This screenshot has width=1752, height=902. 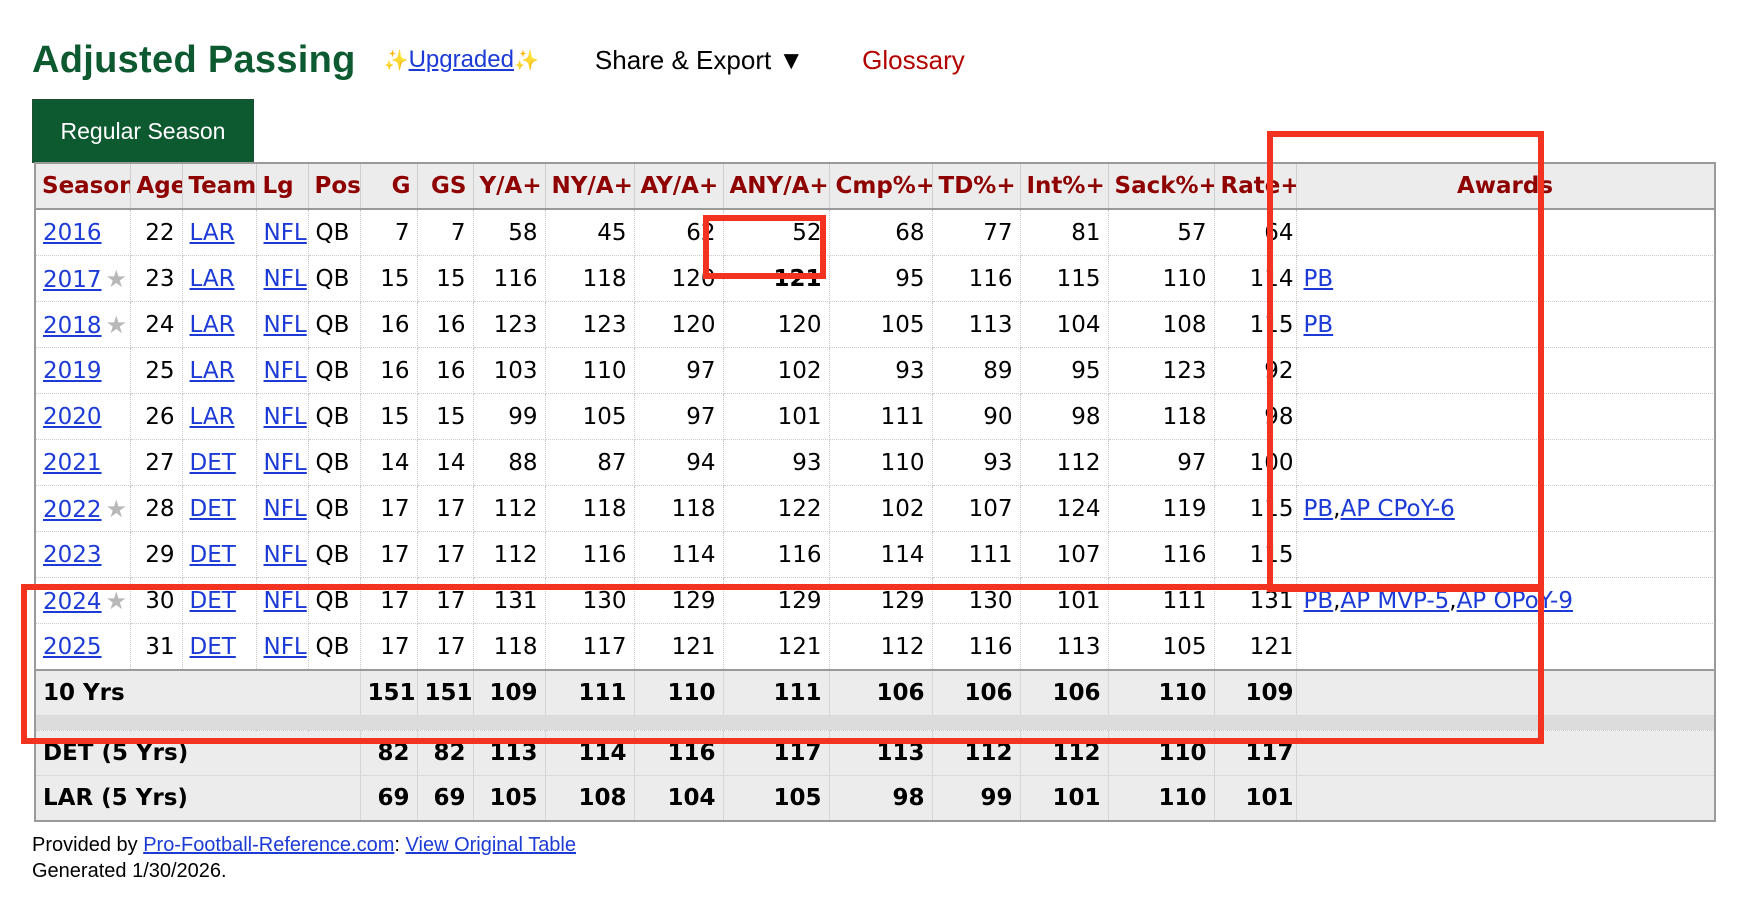 I want to click on g-total: 69, so click(x=389, y=797).